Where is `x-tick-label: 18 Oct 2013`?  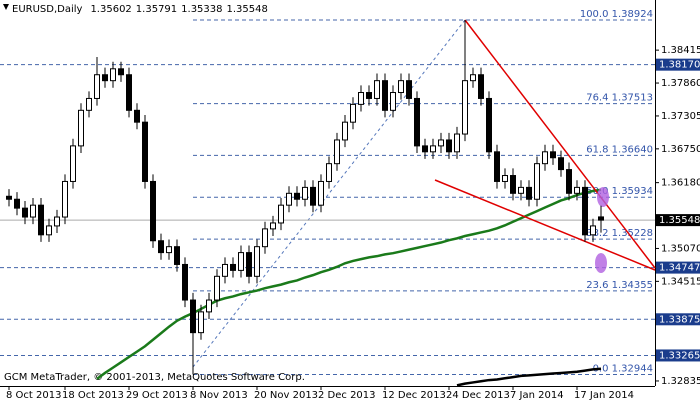 x-tick-label: 18 Oct 2013 is located at coordinates (93, 395).